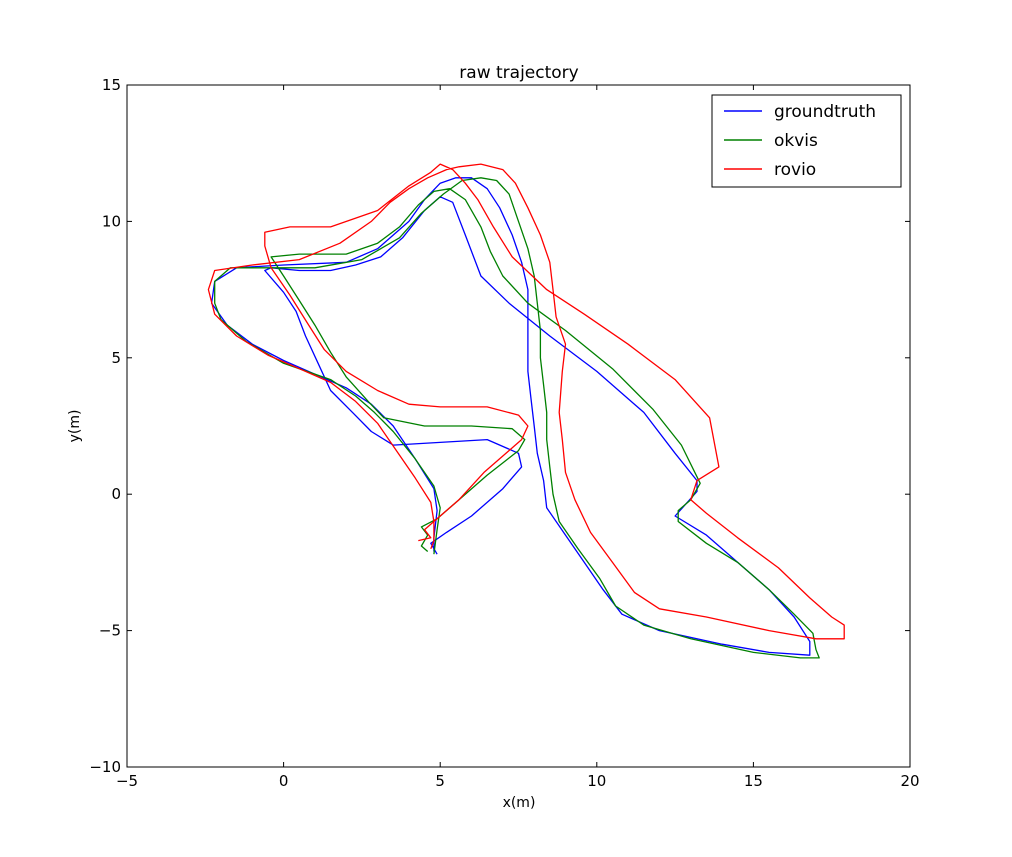 Image resolution: width=1012 pixels, height=857 pixels. What do you see at coordinates (796, 141) in the screenshot?
I see `legend-label-okvis: okvis` at bounding box center [796, 141].